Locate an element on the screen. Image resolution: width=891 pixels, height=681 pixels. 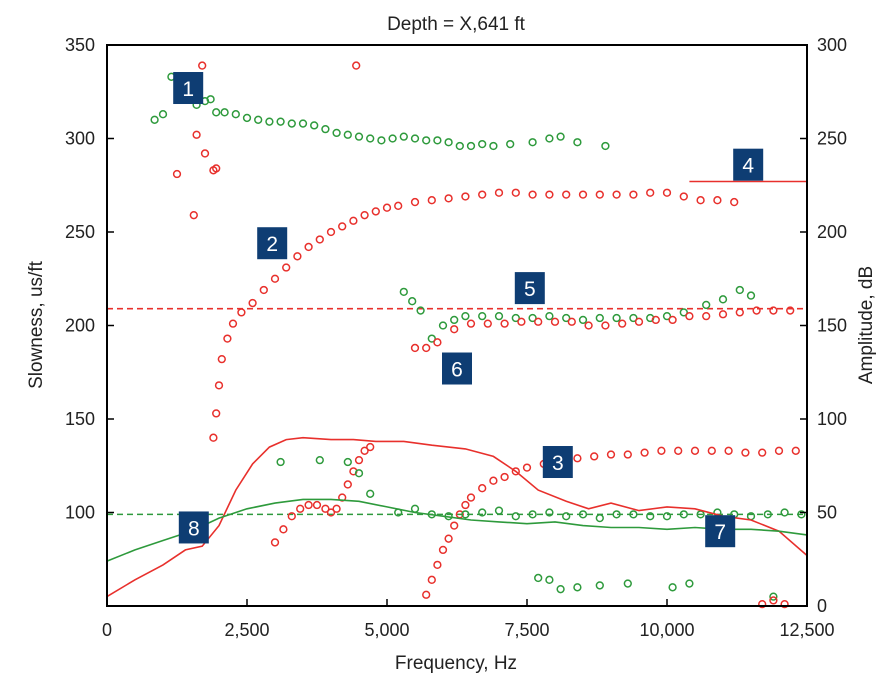
y2-tick-label: 0 is located at coordinates (822, 606).